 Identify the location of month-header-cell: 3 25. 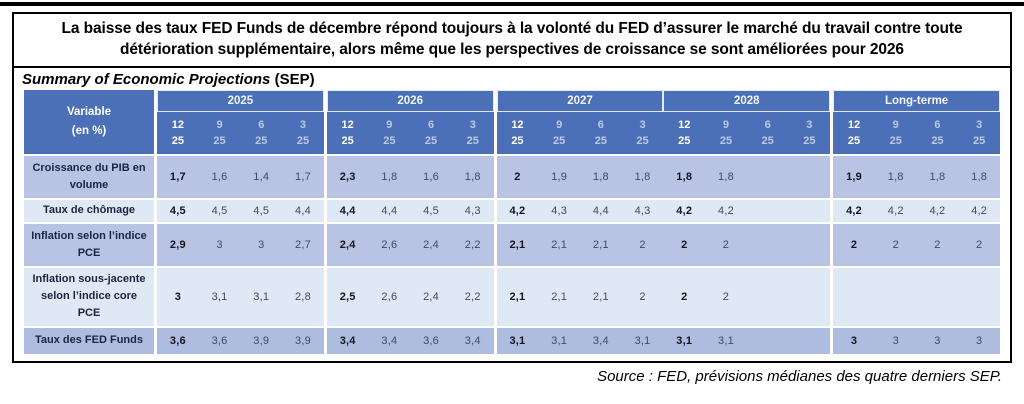
(473, 133).